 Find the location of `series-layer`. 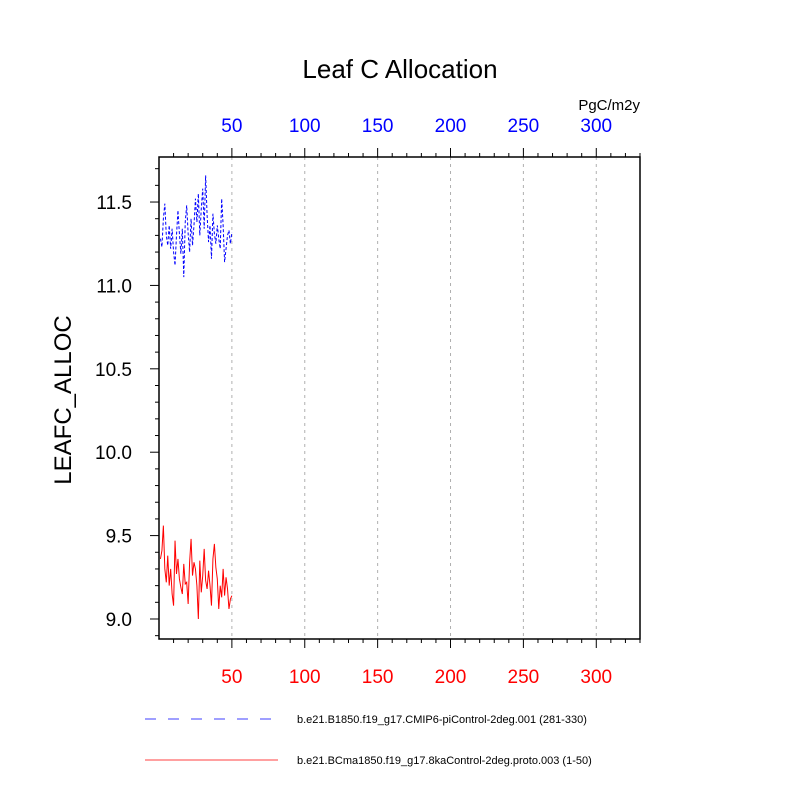

series-layer is located at coordinates (196, 397).